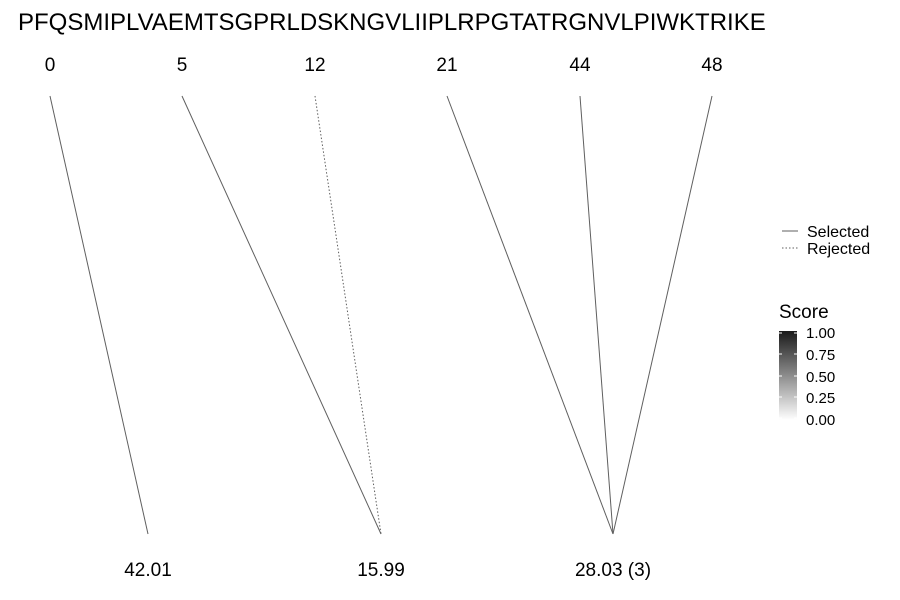  What do you see at coordinates (314, 65) in the screenshot?
I see `position-label: 12` at bounding box center [314, 65].